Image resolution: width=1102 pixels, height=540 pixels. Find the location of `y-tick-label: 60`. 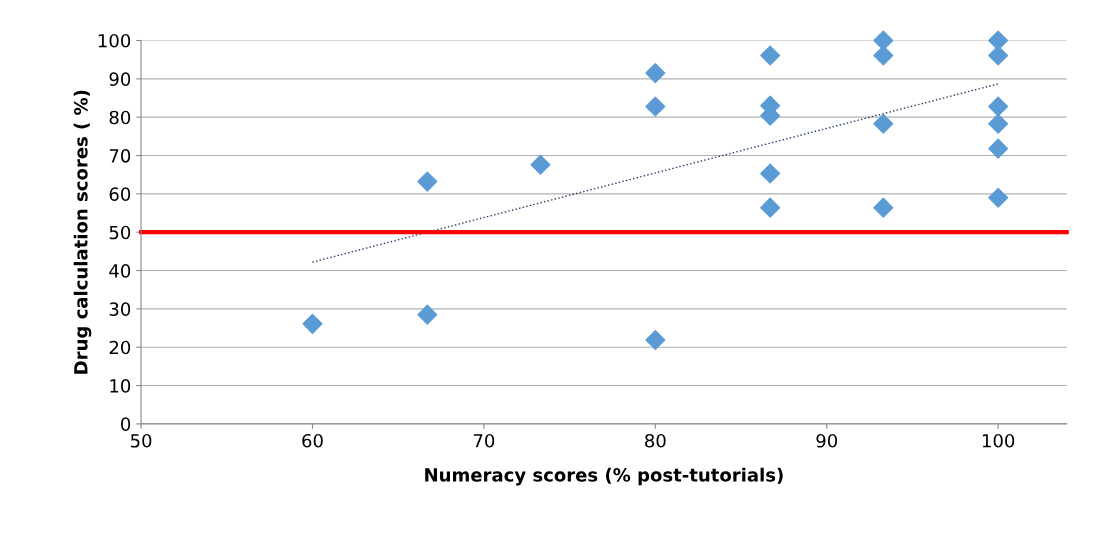

y-tick-label: 60 is located at coordinates (120, 194).